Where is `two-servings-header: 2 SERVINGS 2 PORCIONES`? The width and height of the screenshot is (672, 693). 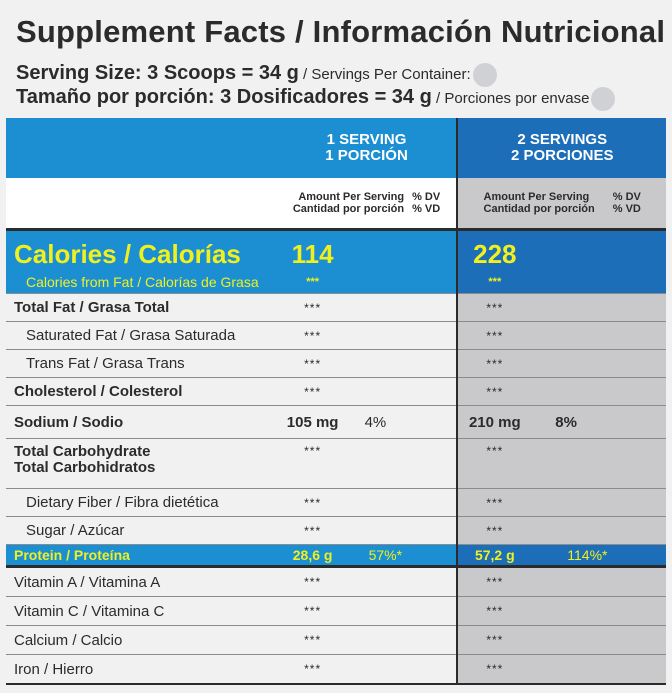 two-servings-header: 2 SERVINGS 2 PORCIONES is located at coordinates (561, 148).